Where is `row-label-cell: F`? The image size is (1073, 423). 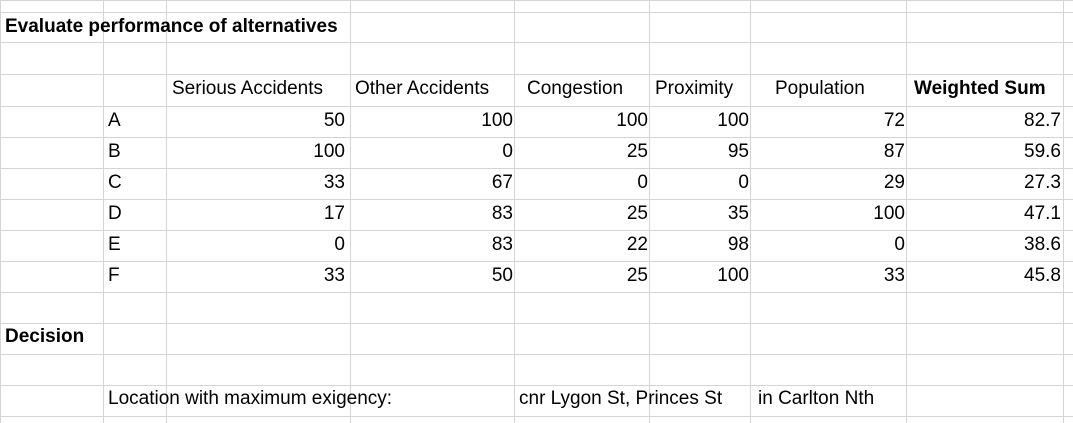 row-label-cell: F is located at coordinates (114, 275).